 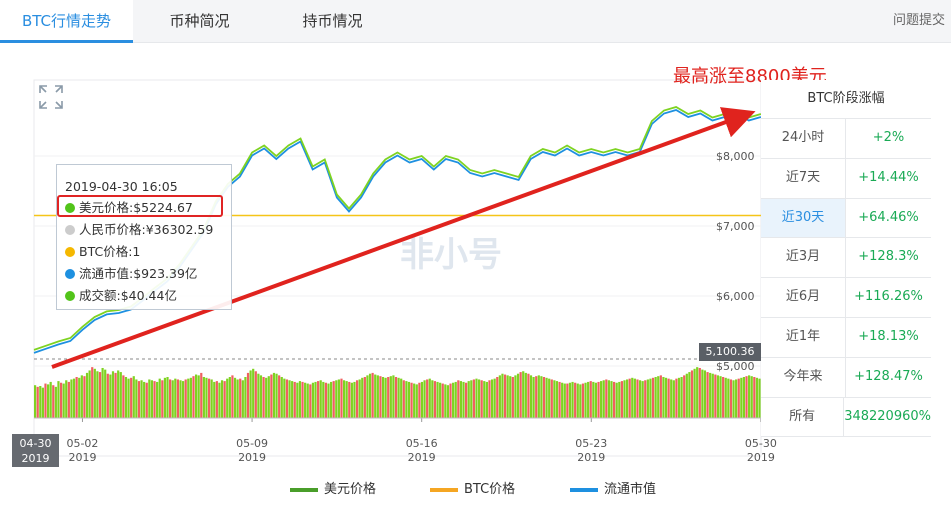 What do you see at coordinates (66, 21) in the screenshot?
I see `tab-btc-trend: BTC行情走势` at bounding box center [66, 21].